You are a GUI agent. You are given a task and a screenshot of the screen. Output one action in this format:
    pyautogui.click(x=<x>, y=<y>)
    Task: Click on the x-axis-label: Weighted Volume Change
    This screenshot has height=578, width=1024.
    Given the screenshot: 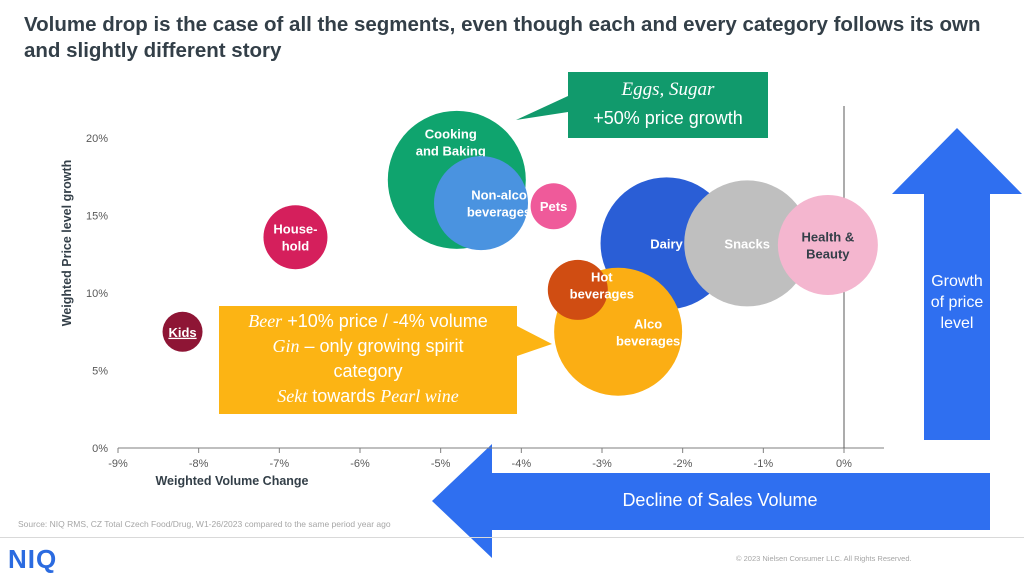 What is the action you would take?
    pyautogui.click(x=231, y=481)
    